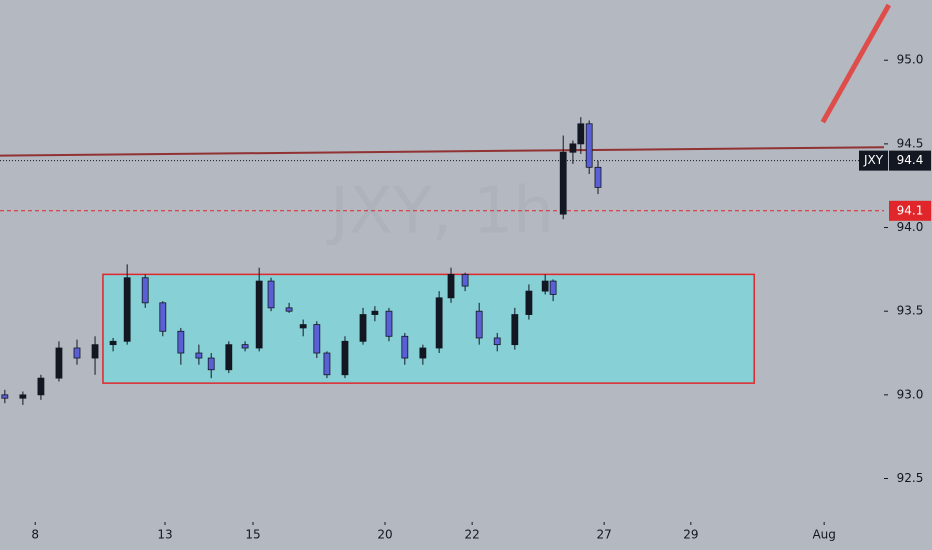  I want to click on x-tick-label: 13, so click(164, 535).